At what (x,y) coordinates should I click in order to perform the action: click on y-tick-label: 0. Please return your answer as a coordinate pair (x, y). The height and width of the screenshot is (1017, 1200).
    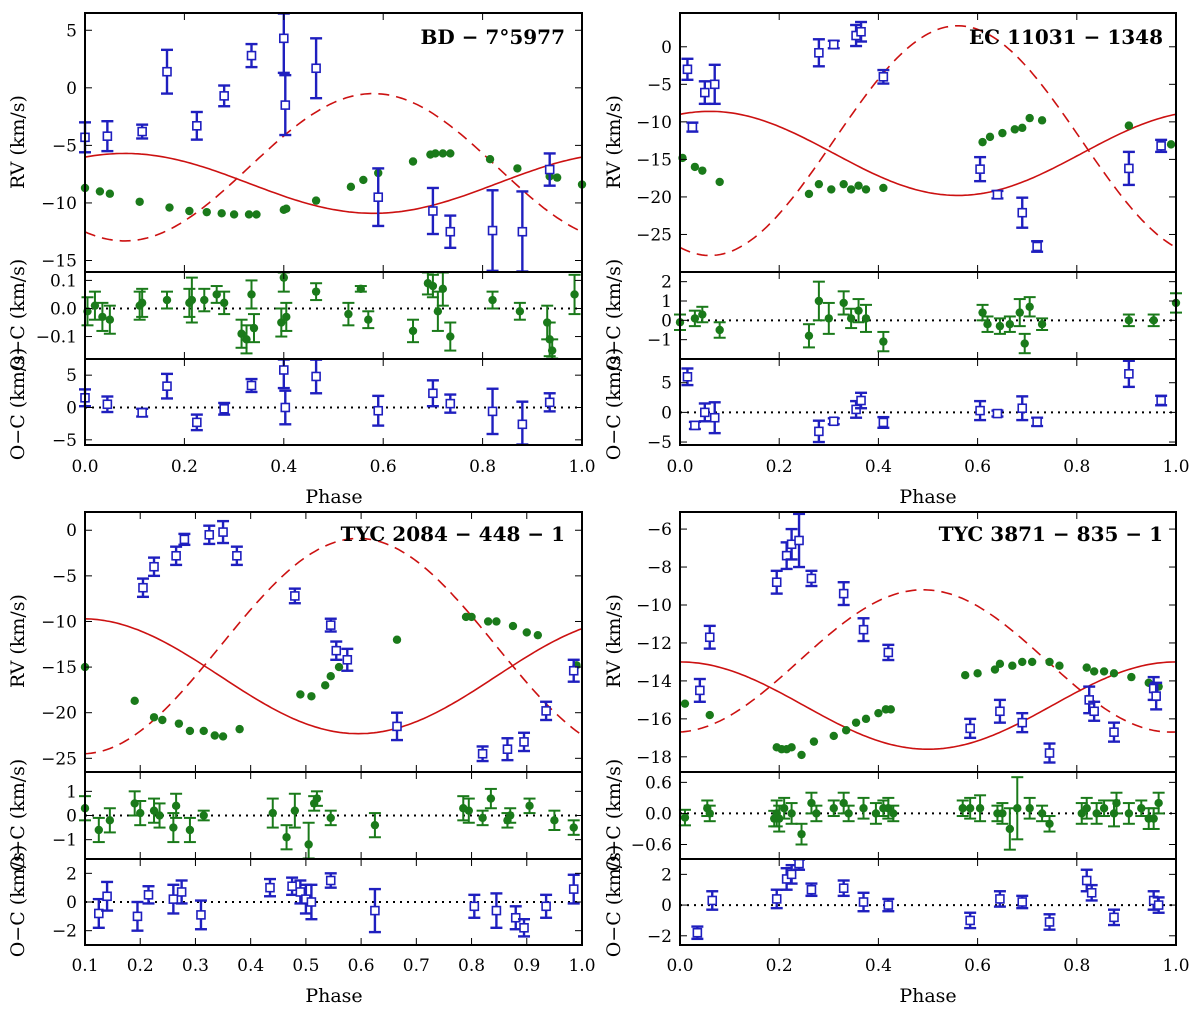
    Looking at the image, I should click on (666, 48).